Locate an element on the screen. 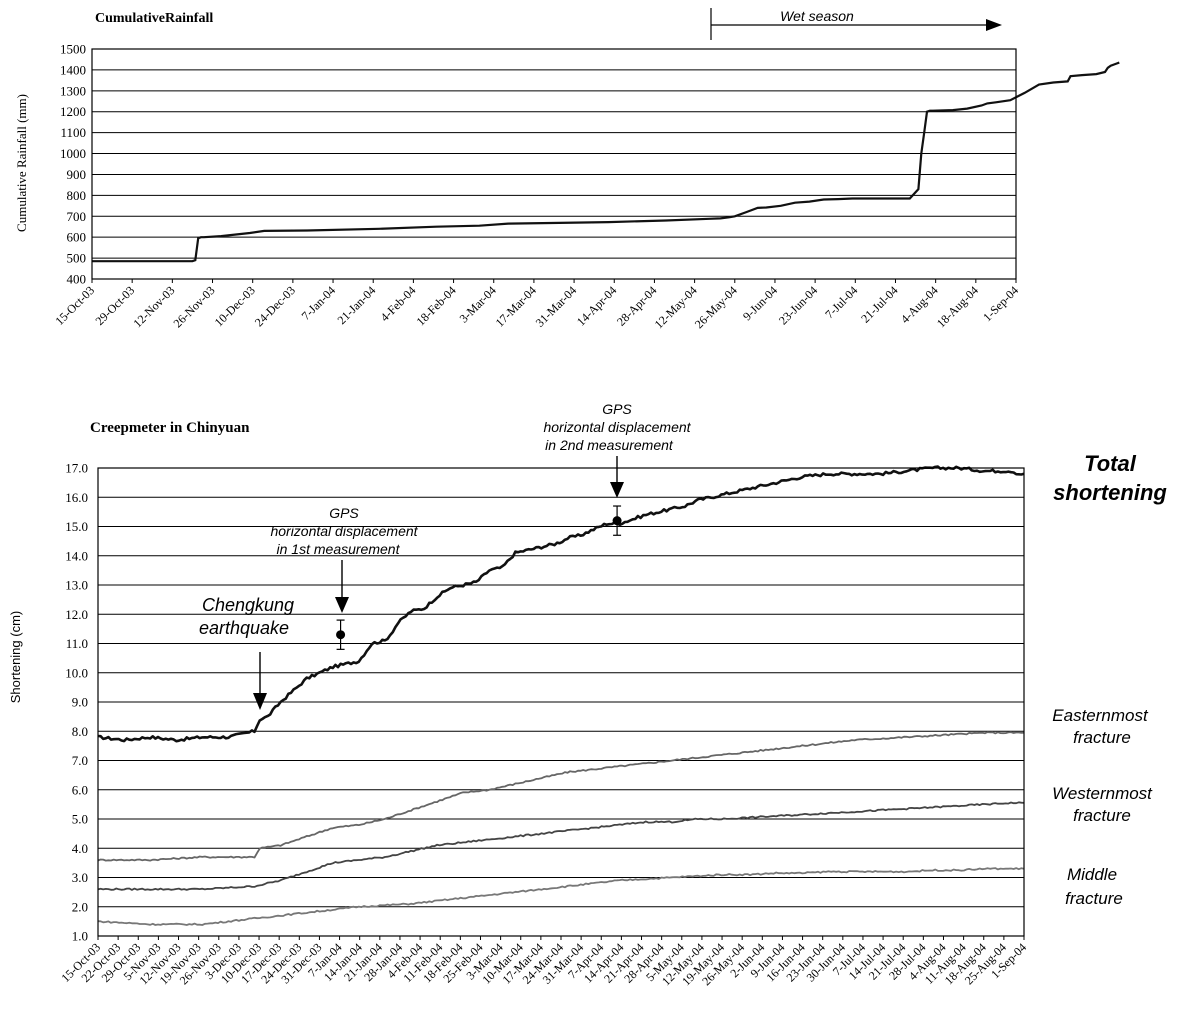  rainfall-y-tick-label: 600 is located at coordinates (77, 237).